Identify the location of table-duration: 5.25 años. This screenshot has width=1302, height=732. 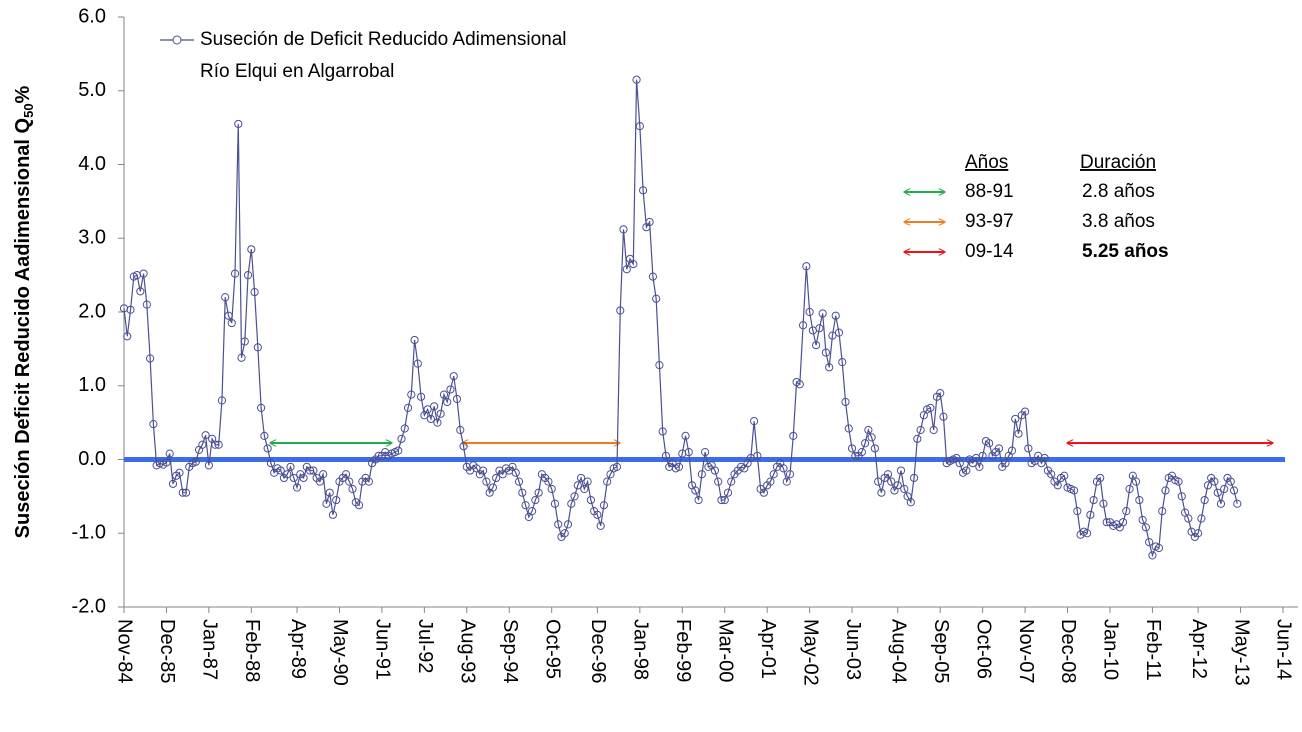
(1125, 251).